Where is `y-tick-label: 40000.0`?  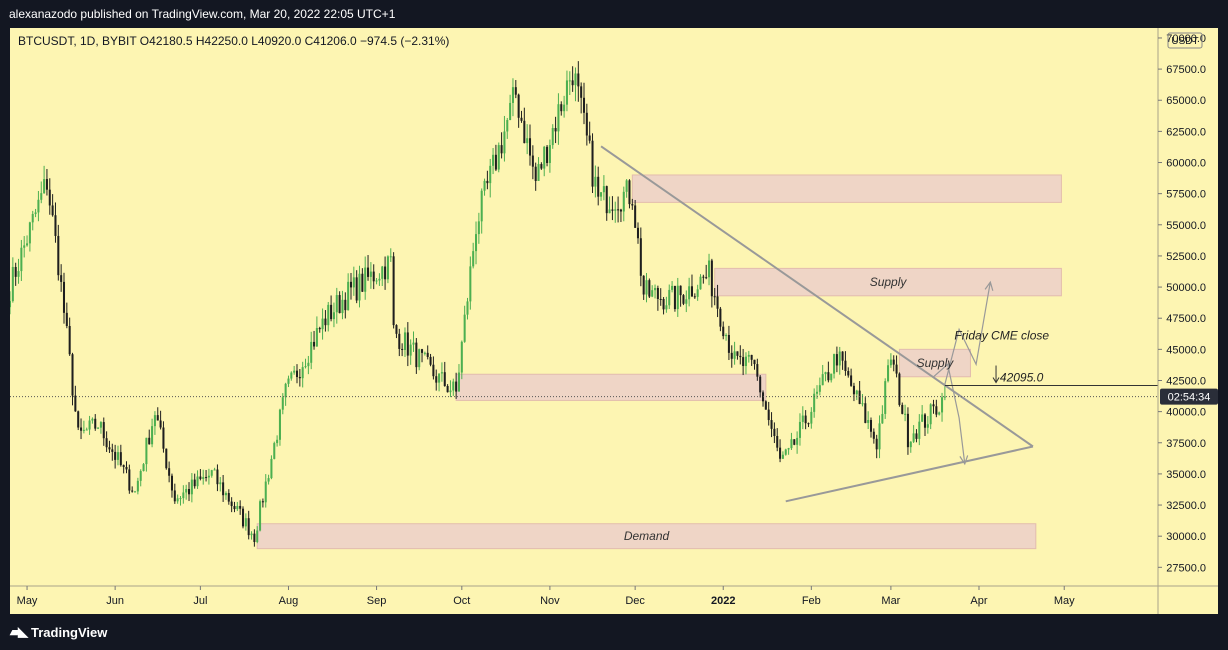
y-tick-label: 40000.0 is located at coordinates (1186, 413).